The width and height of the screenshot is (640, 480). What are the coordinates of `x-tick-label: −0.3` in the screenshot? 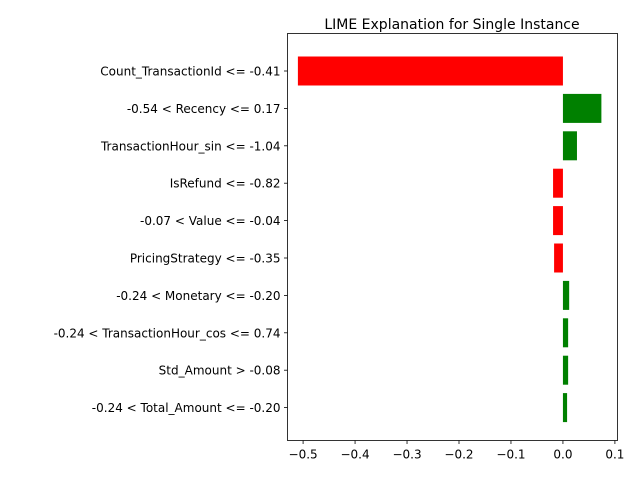 It's located at (406, 455).